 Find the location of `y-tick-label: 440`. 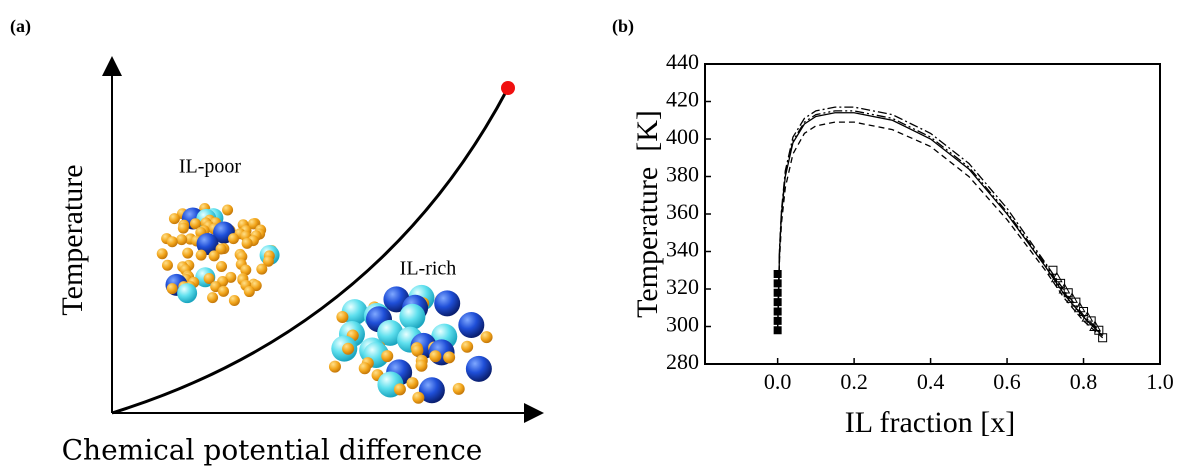

y-tick-label: 440 is located at coordinates (682, 61).